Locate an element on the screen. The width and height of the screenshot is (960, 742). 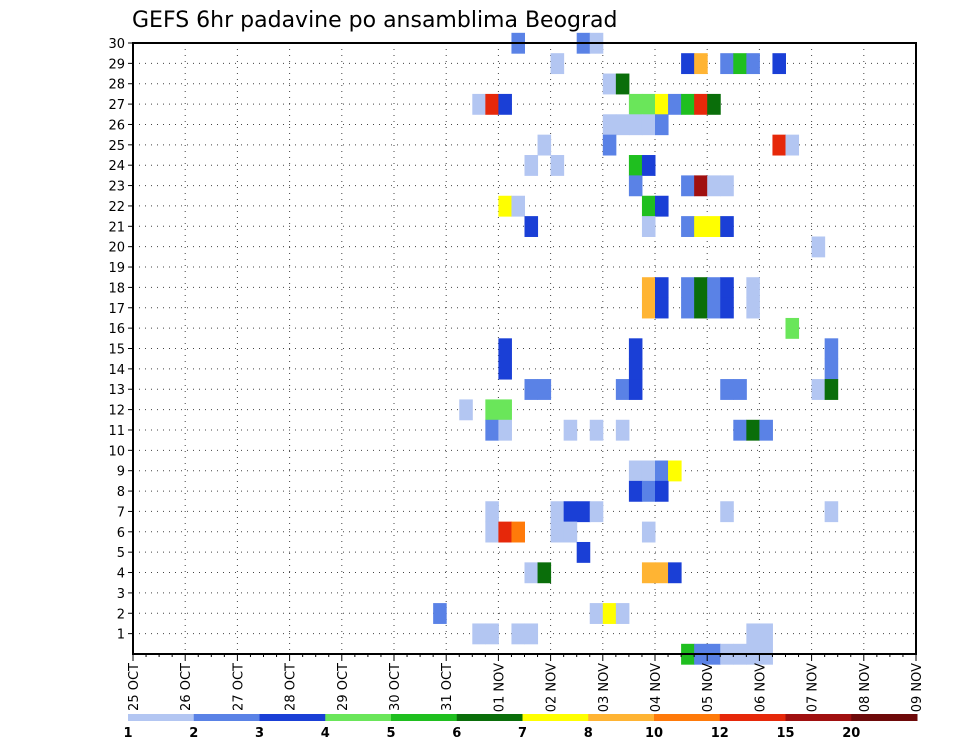
x-tick-label: 04 NOV is located at coordinates (656, 687).